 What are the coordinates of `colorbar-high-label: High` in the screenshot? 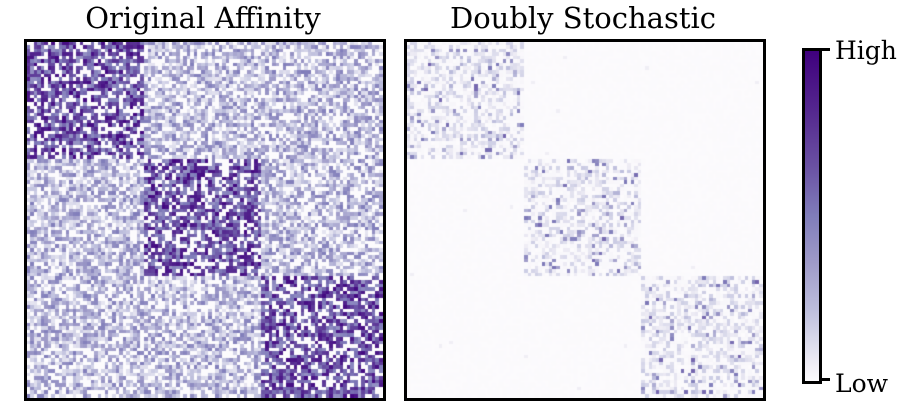 It's located at (866, 50).